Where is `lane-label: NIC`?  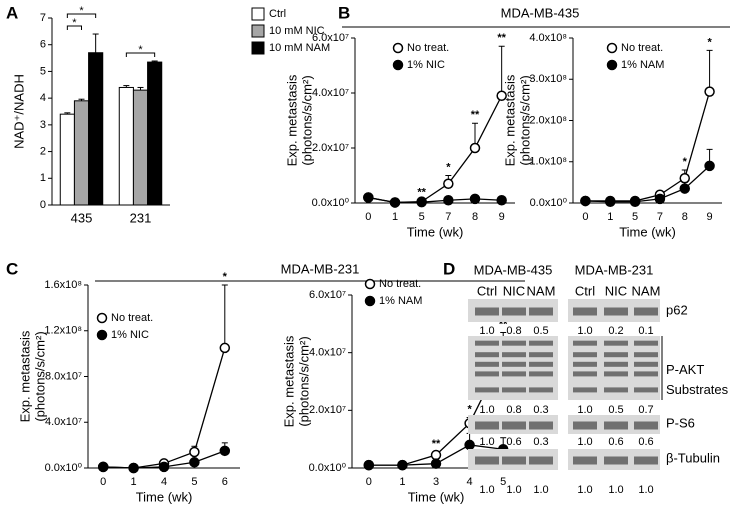
lane-label: NIC is located at coordinates (616, 290).